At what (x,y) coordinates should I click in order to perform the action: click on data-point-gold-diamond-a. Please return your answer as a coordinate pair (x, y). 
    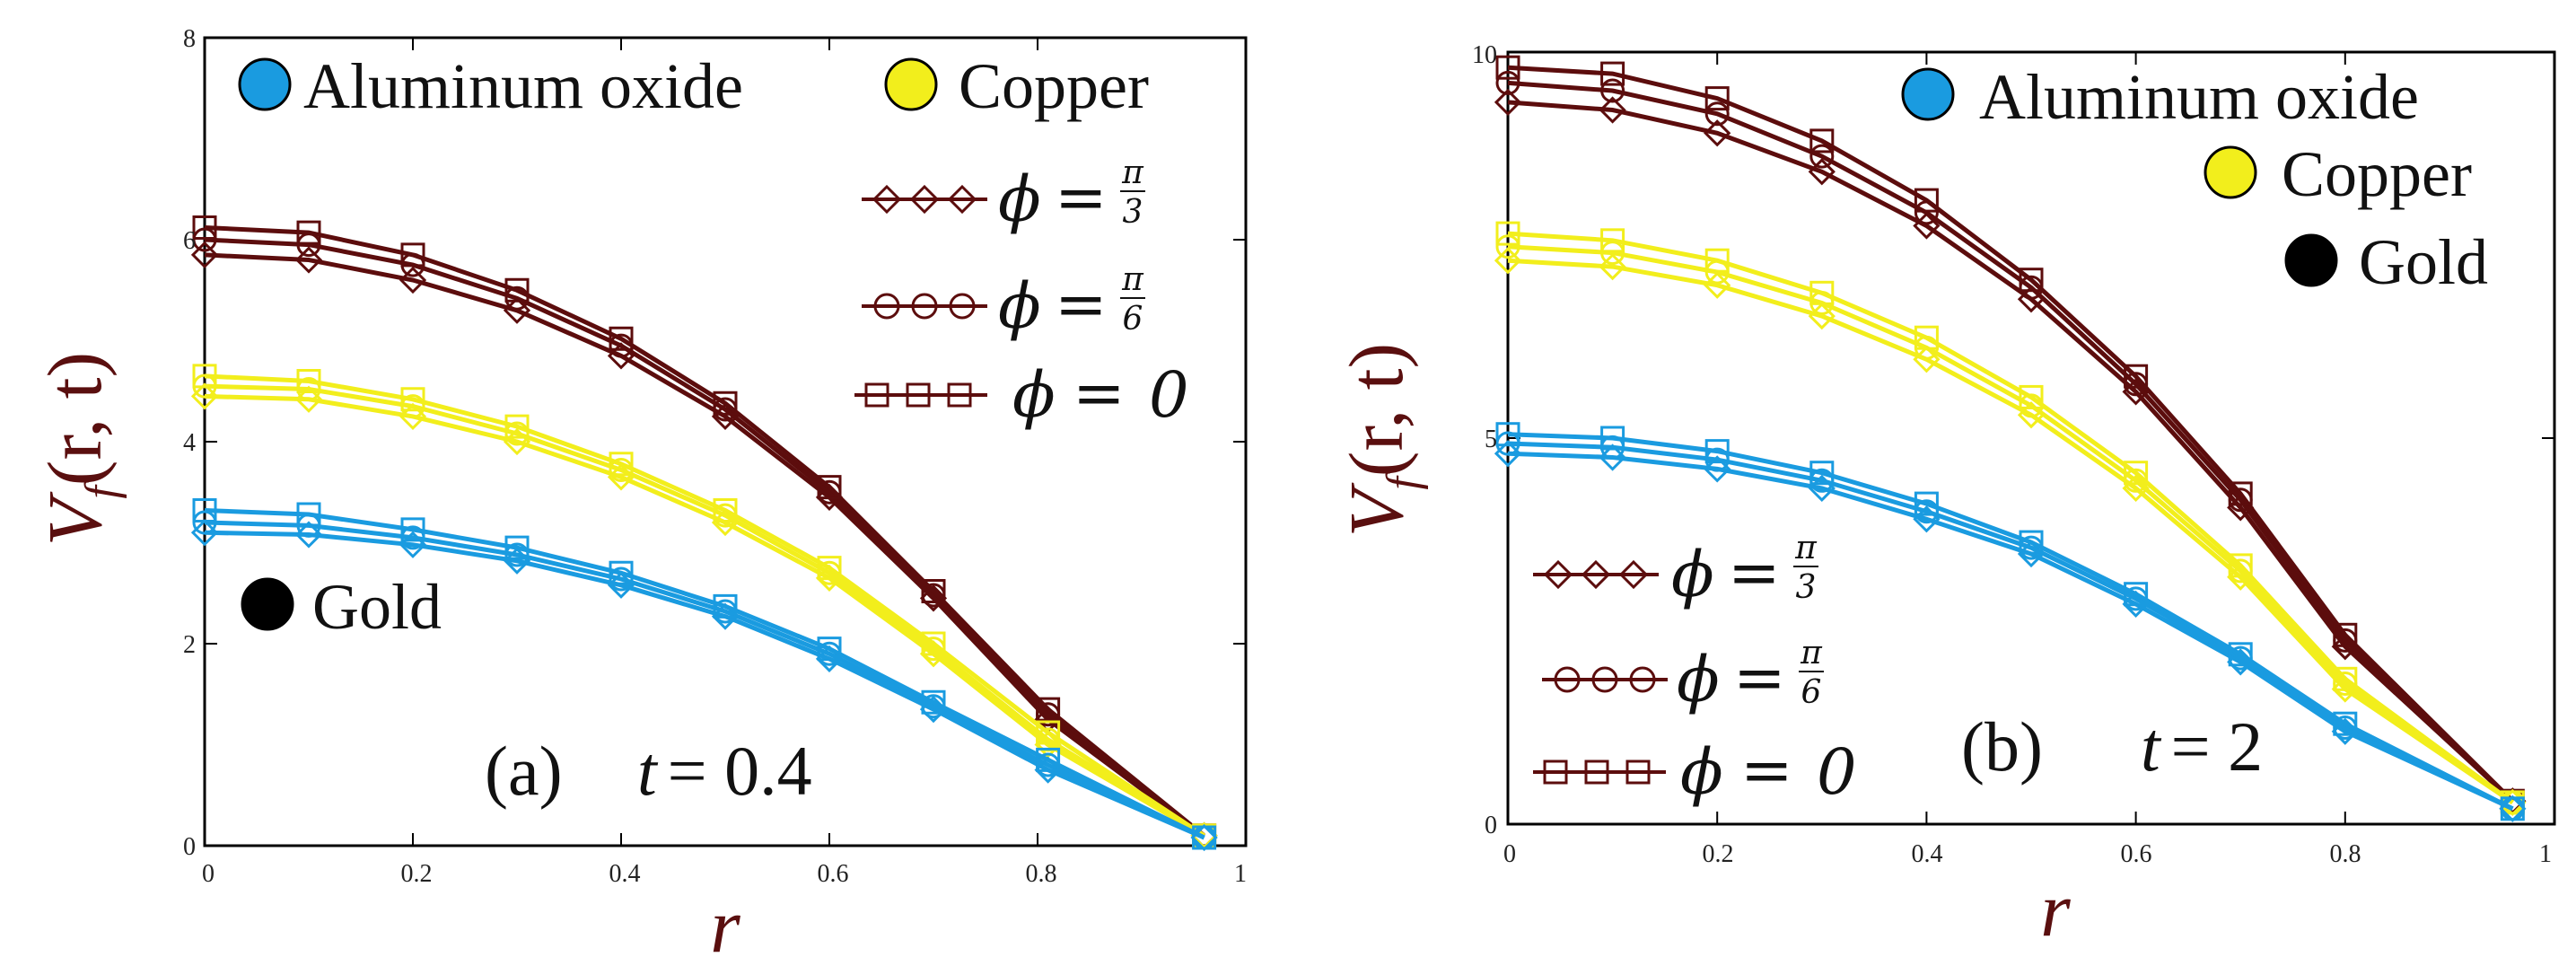
    Looking at the image, I should click on (204, 254).